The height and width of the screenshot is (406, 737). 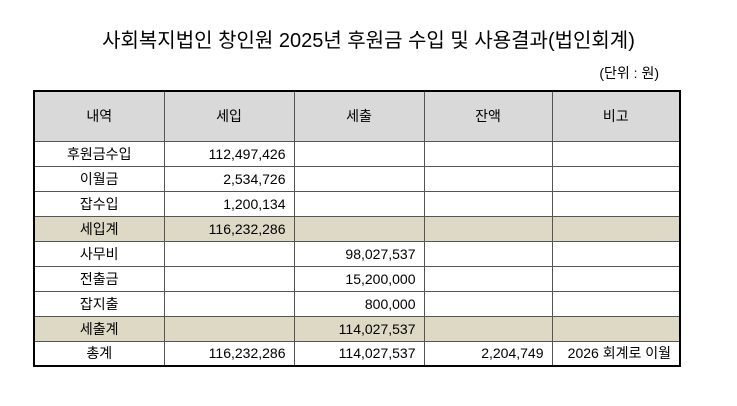 I want to click on table-row: 세입계 116,232,286, so click(x=357, y=228).